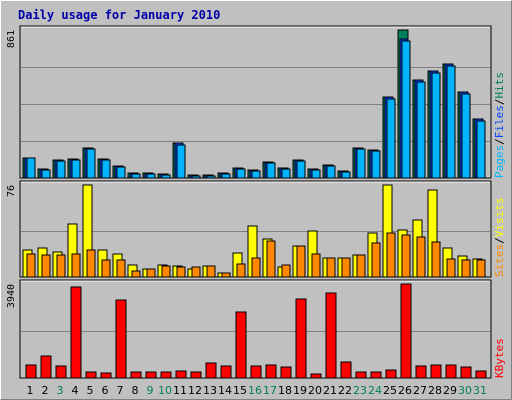 This screenshot has height=400, width=512. I want to click on x-tick-label: 29, so click(450, 390).